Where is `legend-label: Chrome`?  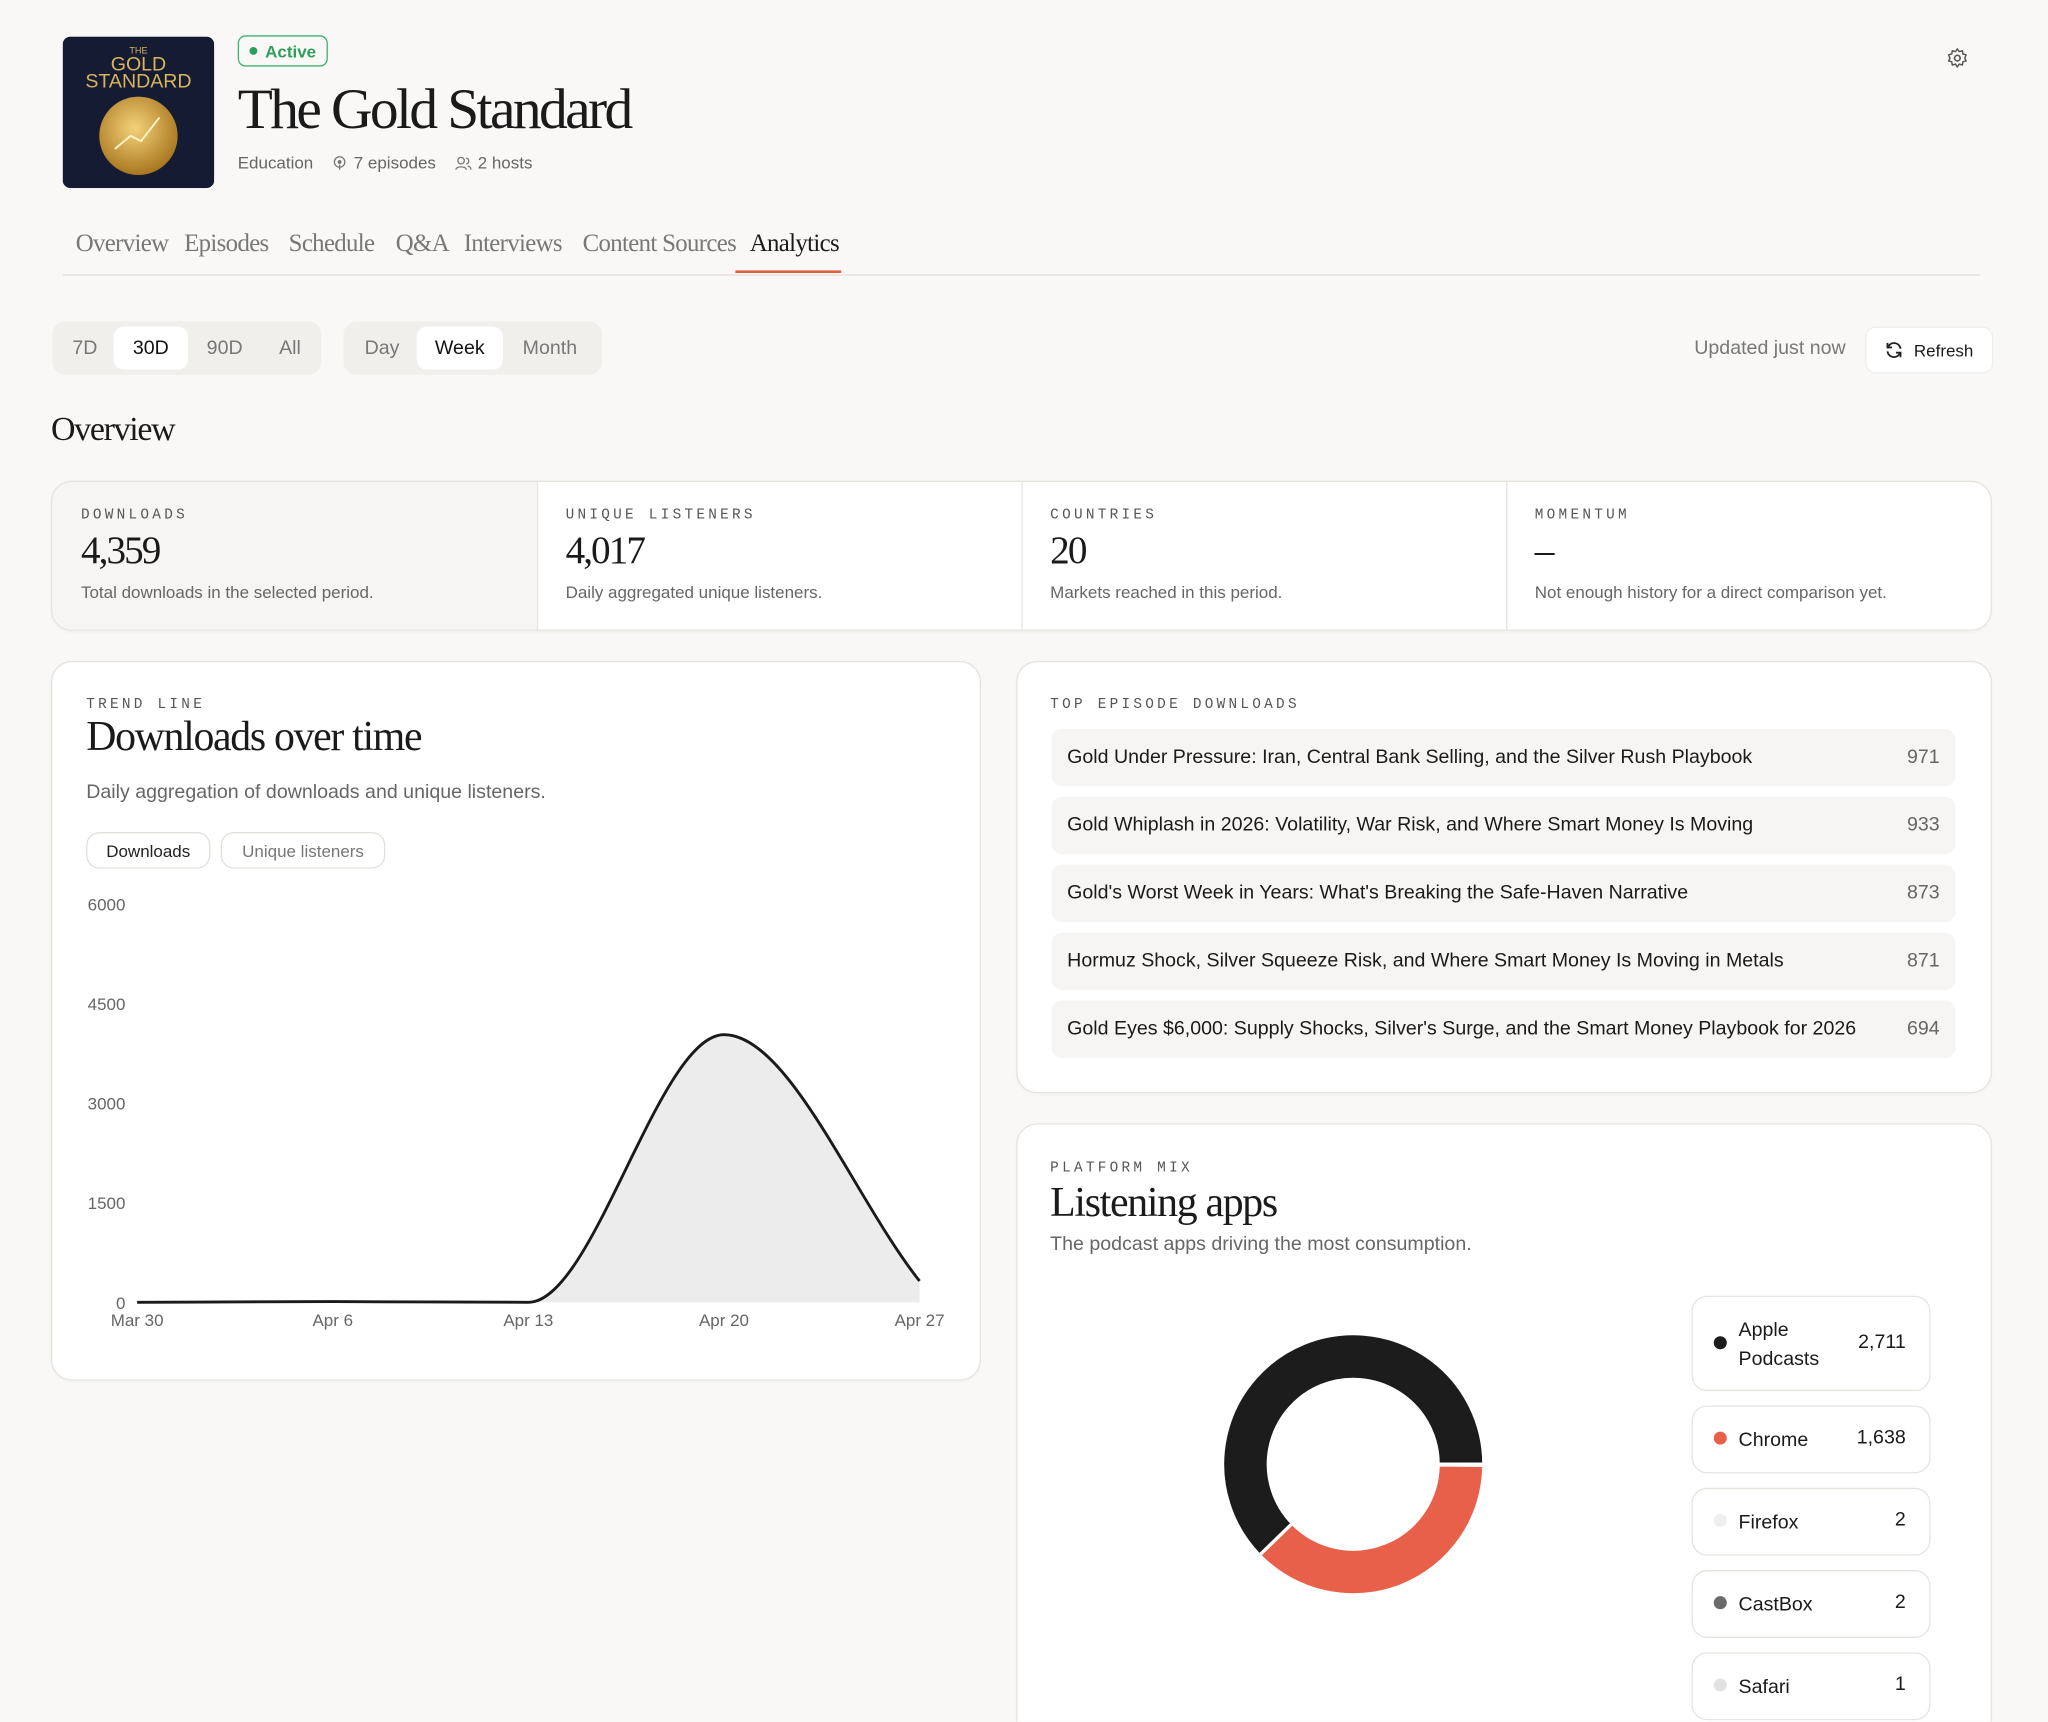 legend-label: Chrome is located at coordinates (1773, 1440).